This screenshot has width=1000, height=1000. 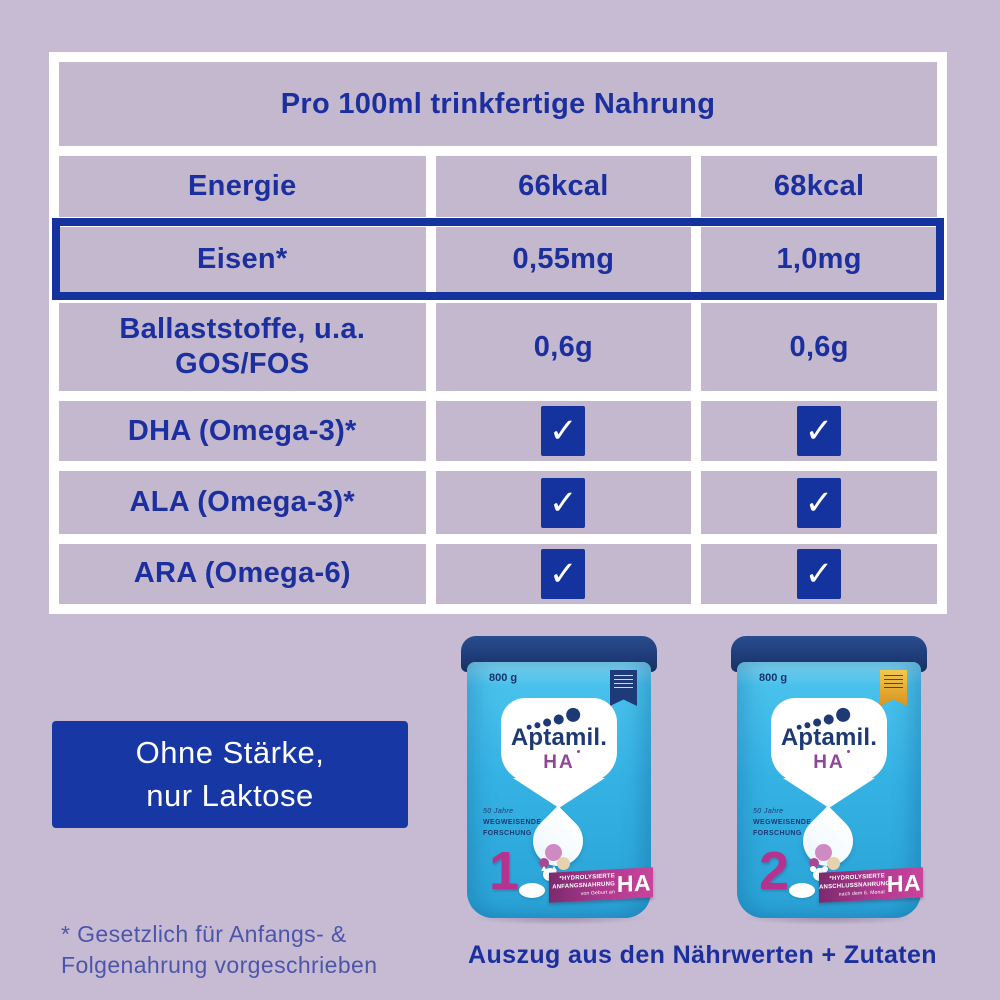 I want to click on check-cell-dha-ha1: ✓, so click(x=563, y=431).